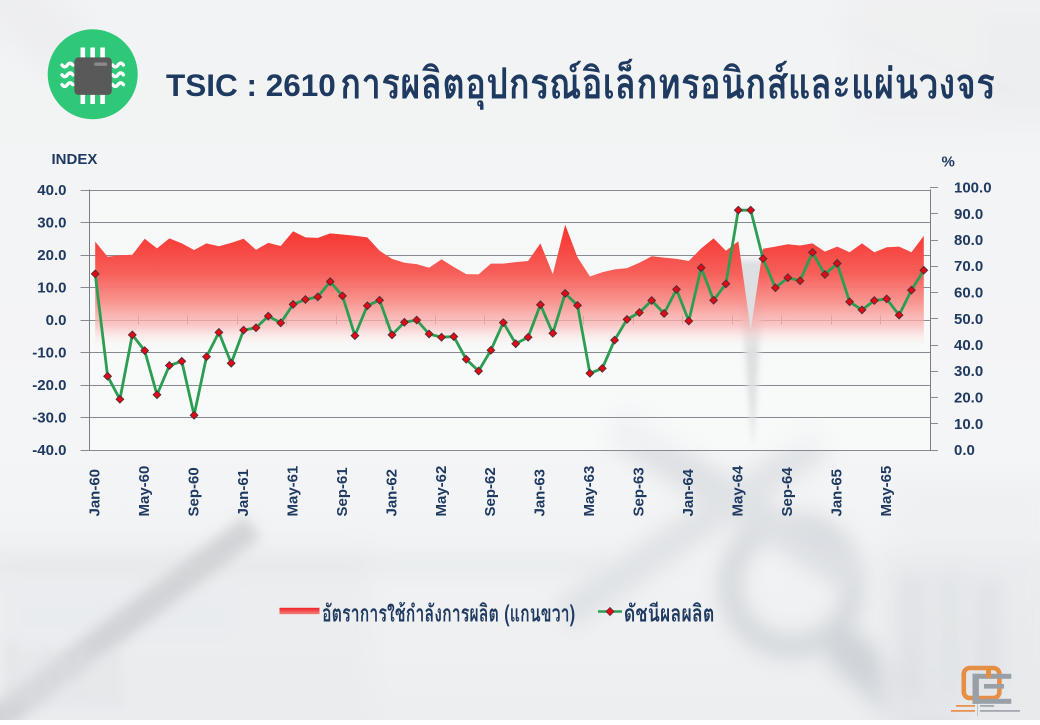  Describe the element at coordinates (688, 492) in the screenshot. I see `svg-text: Jan-64` at that location.